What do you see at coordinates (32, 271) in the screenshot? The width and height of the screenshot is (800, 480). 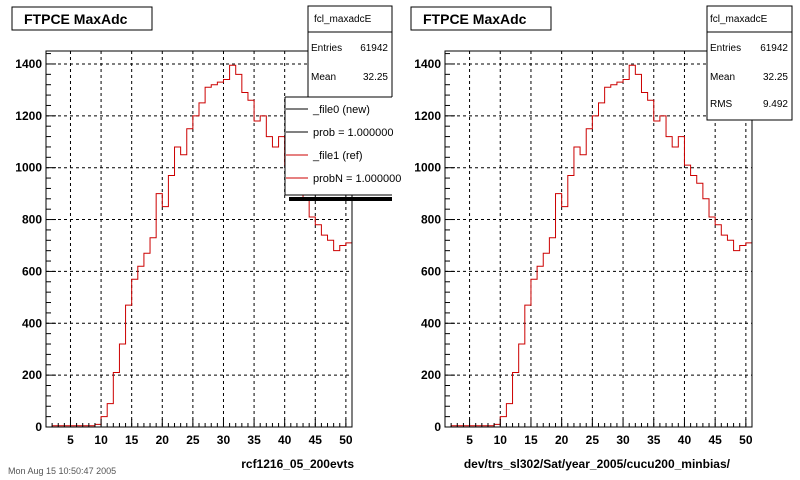 I see `left-y-tick-label: 600` at bounding box center [32, 271].